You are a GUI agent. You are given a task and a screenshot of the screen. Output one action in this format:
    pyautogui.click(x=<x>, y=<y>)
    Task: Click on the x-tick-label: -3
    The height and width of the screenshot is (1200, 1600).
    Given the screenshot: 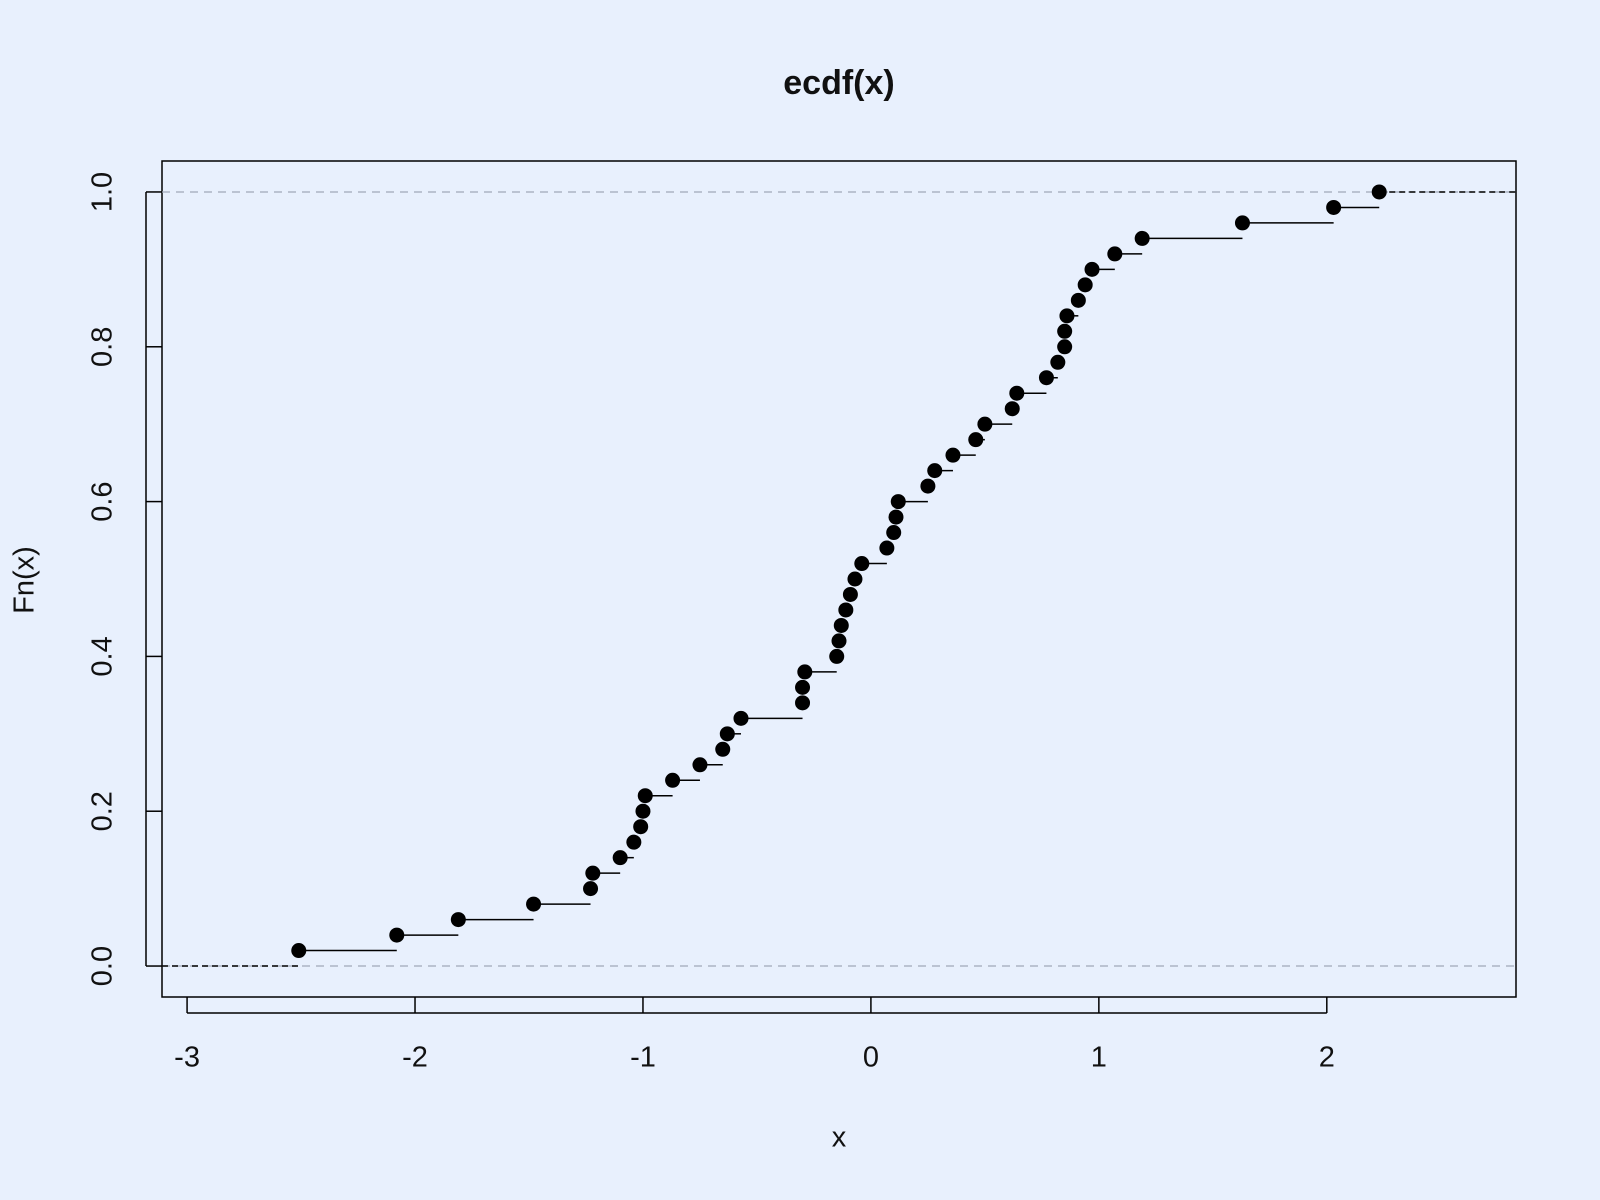 What is the action you would take?
    pyautogui.click(x=187, y=1058)
    